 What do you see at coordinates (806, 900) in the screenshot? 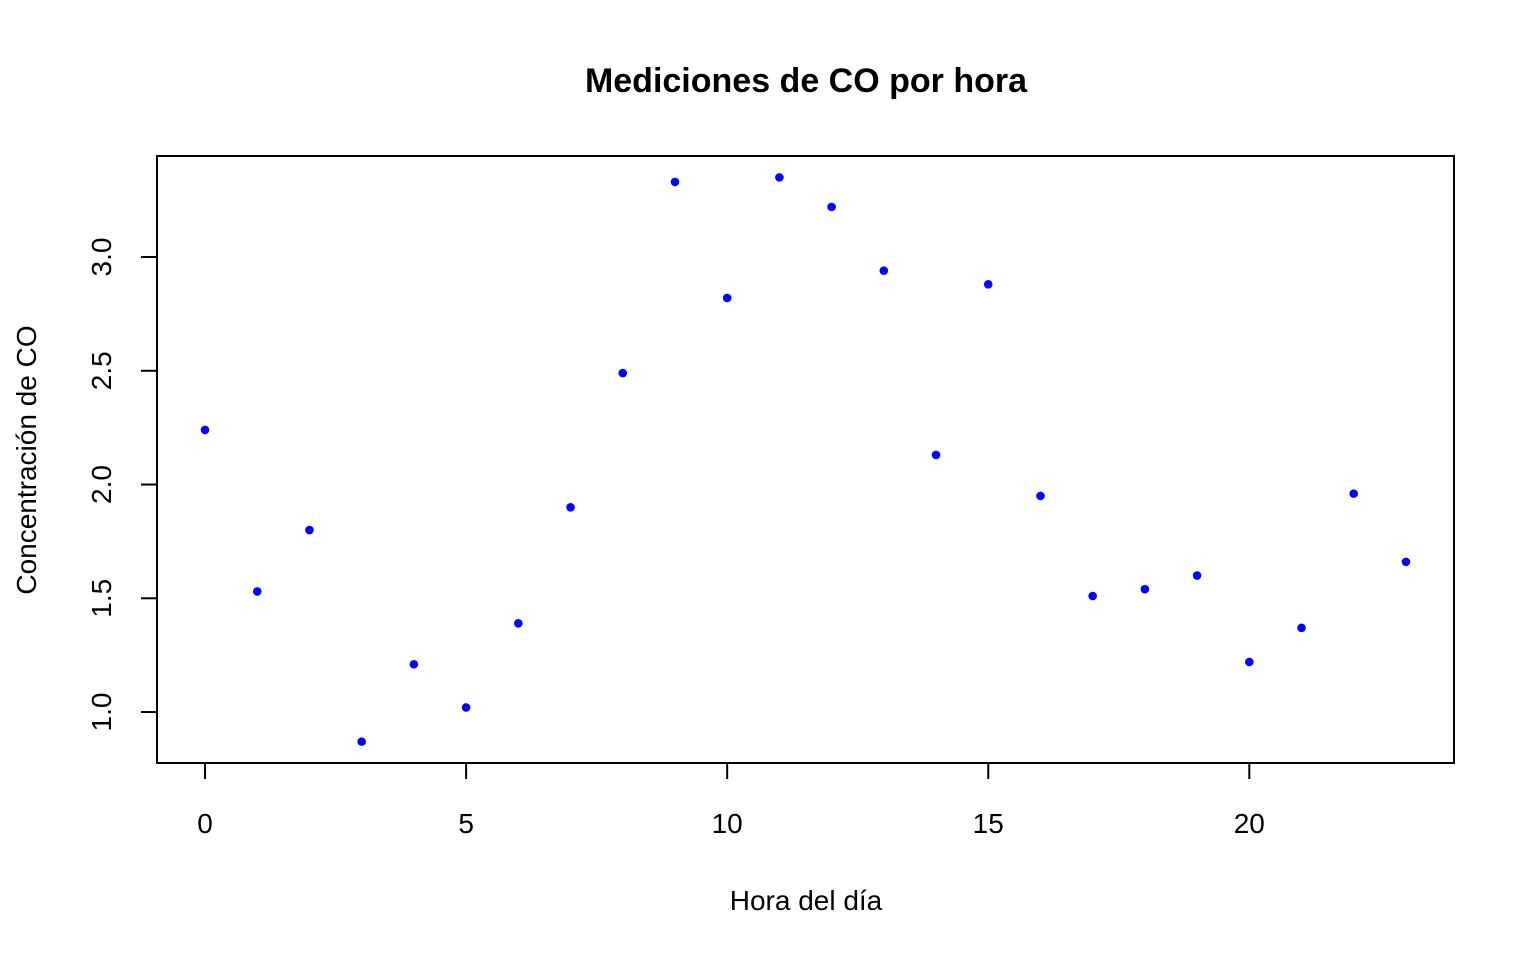
I see `x-axis-label: Hora del día` at bounding box center [806, 900].